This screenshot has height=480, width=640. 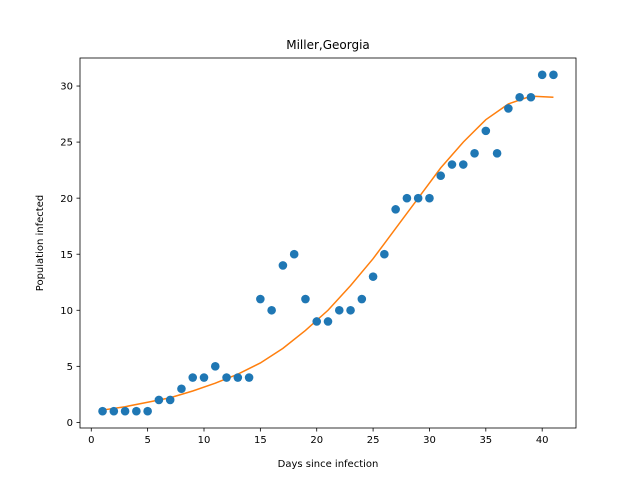 I want to click on y-tick-label: 15, so click(x=66, y=255).